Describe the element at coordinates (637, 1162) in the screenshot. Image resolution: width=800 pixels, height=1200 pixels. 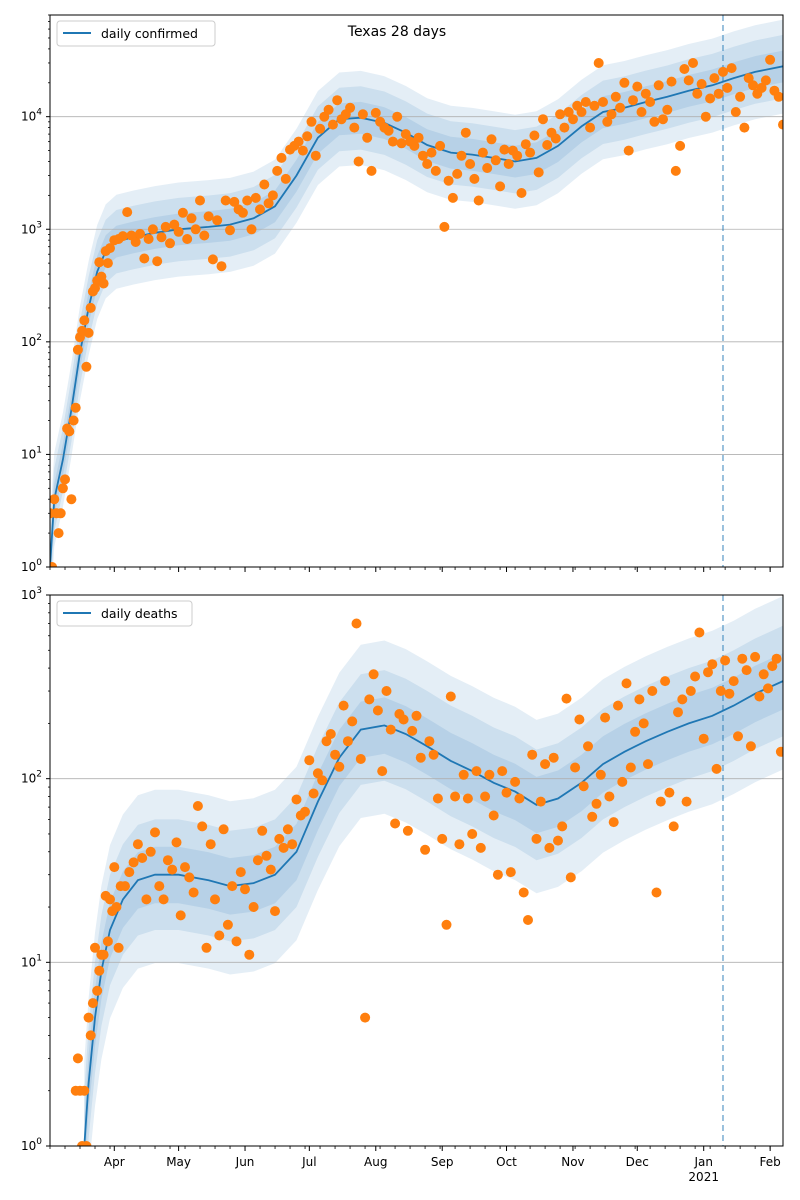
I see `x-tick-label: Dec` at that location.